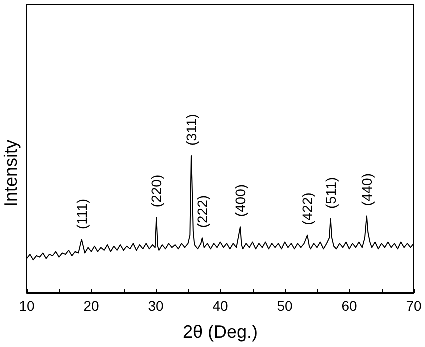 The image size is (425, 347). Describe the element at coordinates (414, 306) in the screenshot. I see `x-tick-label: 70` at that location.